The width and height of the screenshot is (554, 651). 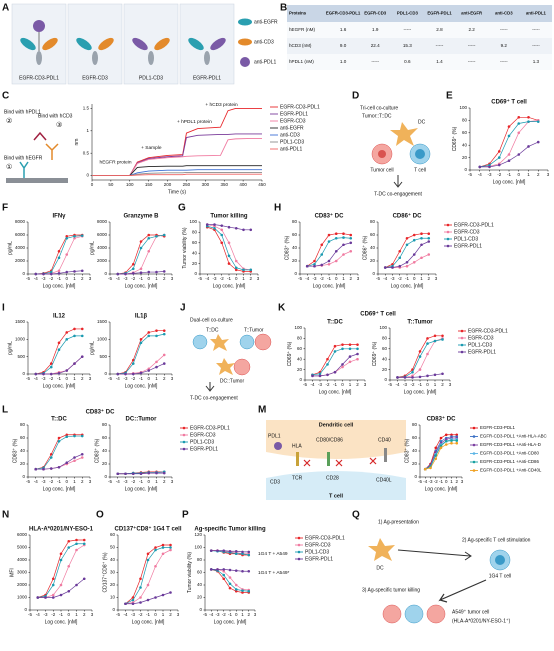 What do you see at coordinates (185, 248) in the screenshot?
I see `y-axis-label: Tumor viability (%)` at bounding box center [185, 248].